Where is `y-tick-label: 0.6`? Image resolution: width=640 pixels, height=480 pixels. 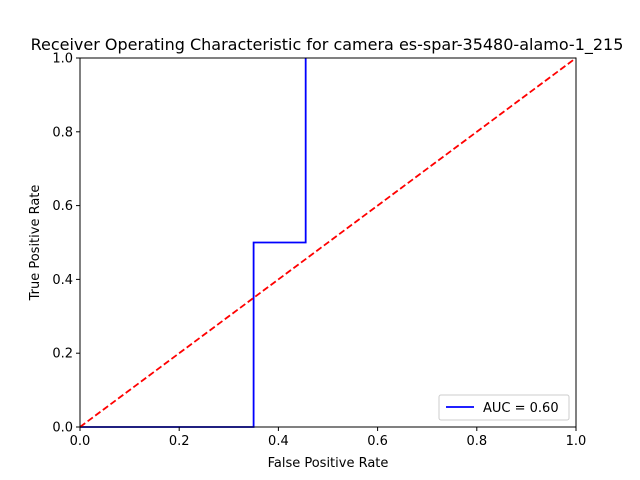
y-tick-label: 0.6 is located at coordinates (62, 206).